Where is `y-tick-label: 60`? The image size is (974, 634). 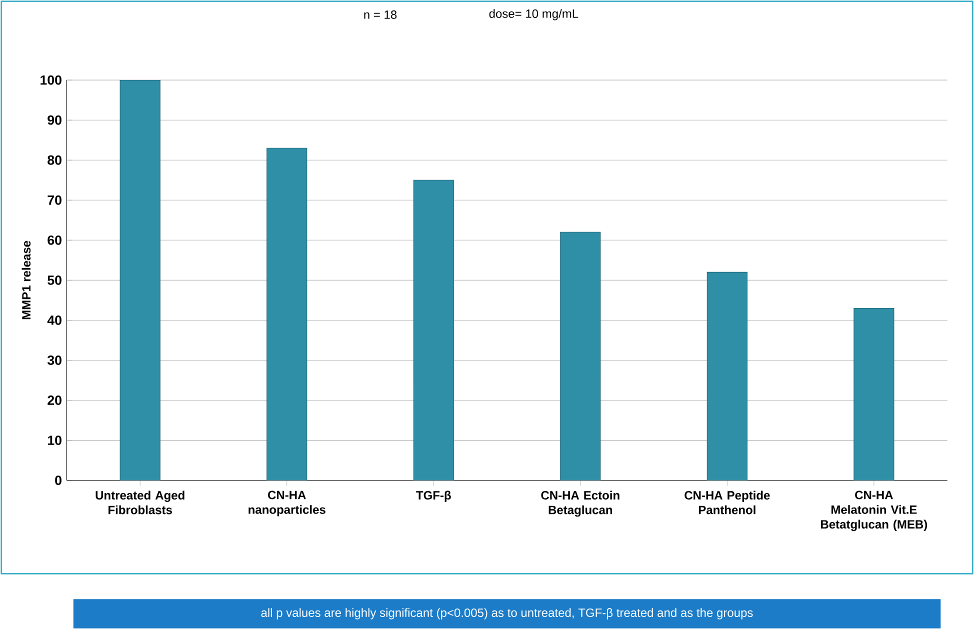
y-tick-label: 60 is located at coordinates (55, 240).